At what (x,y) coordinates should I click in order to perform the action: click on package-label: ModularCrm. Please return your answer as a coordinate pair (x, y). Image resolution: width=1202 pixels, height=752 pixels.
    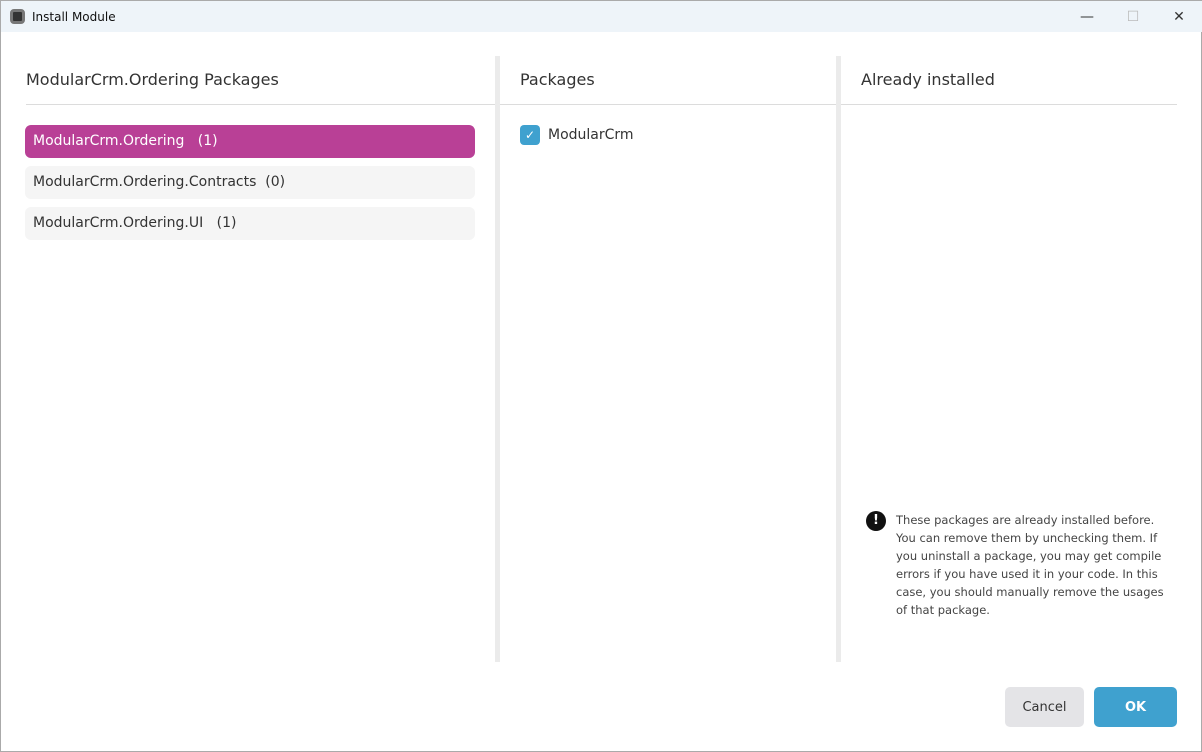
    Looking at the image, I should click on (591, 135).